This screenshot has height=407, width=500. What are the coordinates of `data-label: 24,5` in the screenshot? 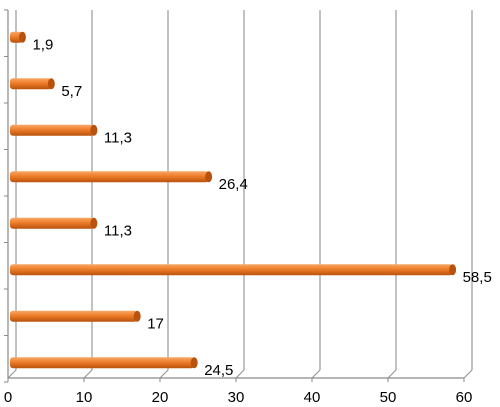 It's located at (218, 370).